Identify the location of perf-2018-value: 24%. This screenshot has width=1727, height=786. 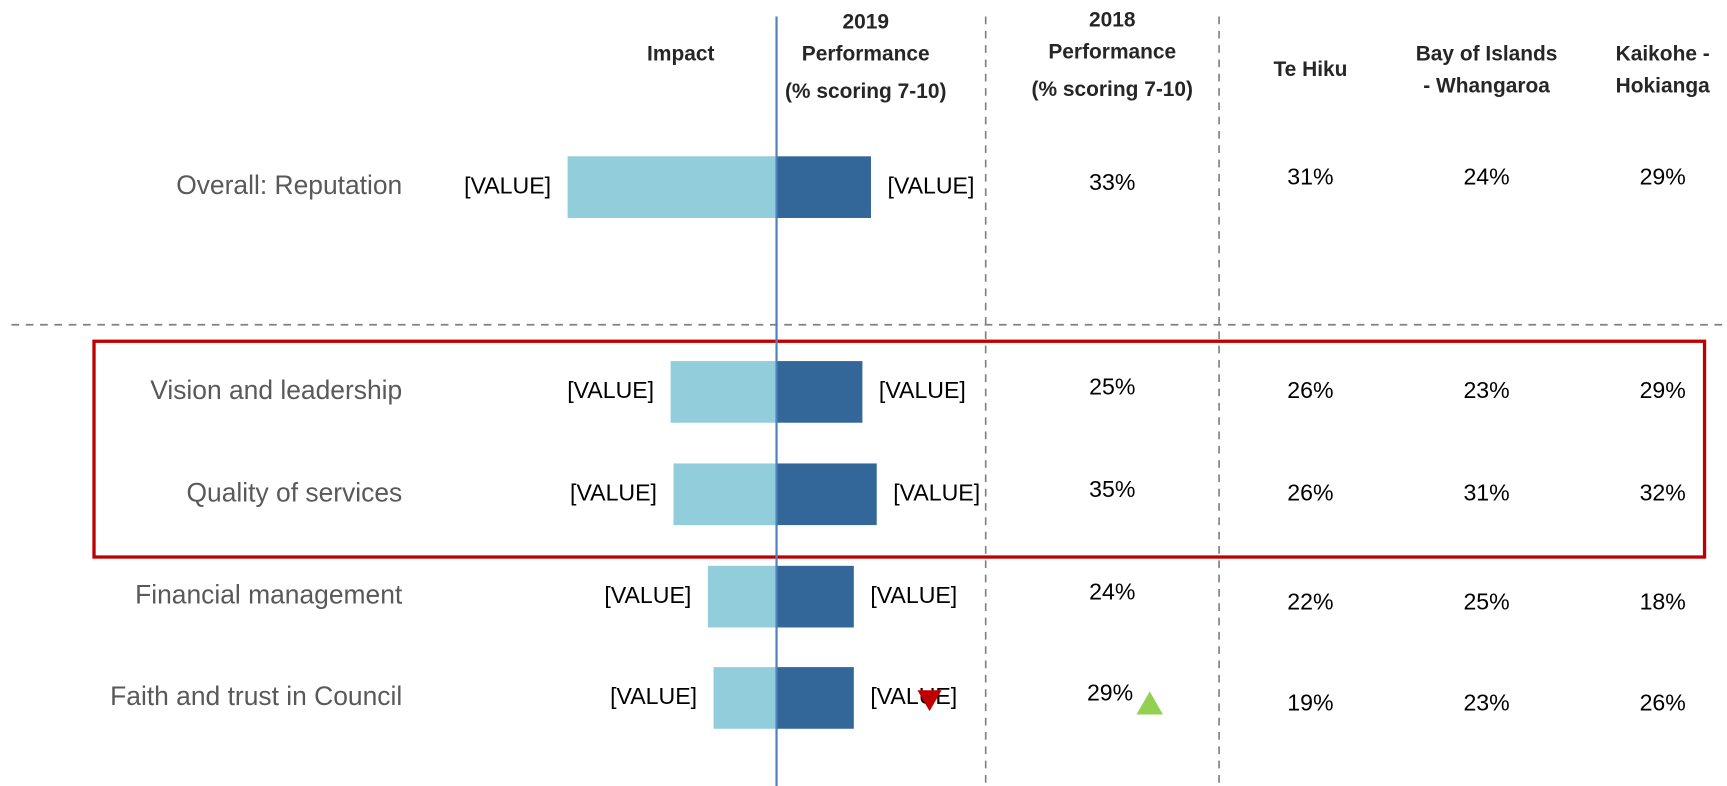
(1112, 591).